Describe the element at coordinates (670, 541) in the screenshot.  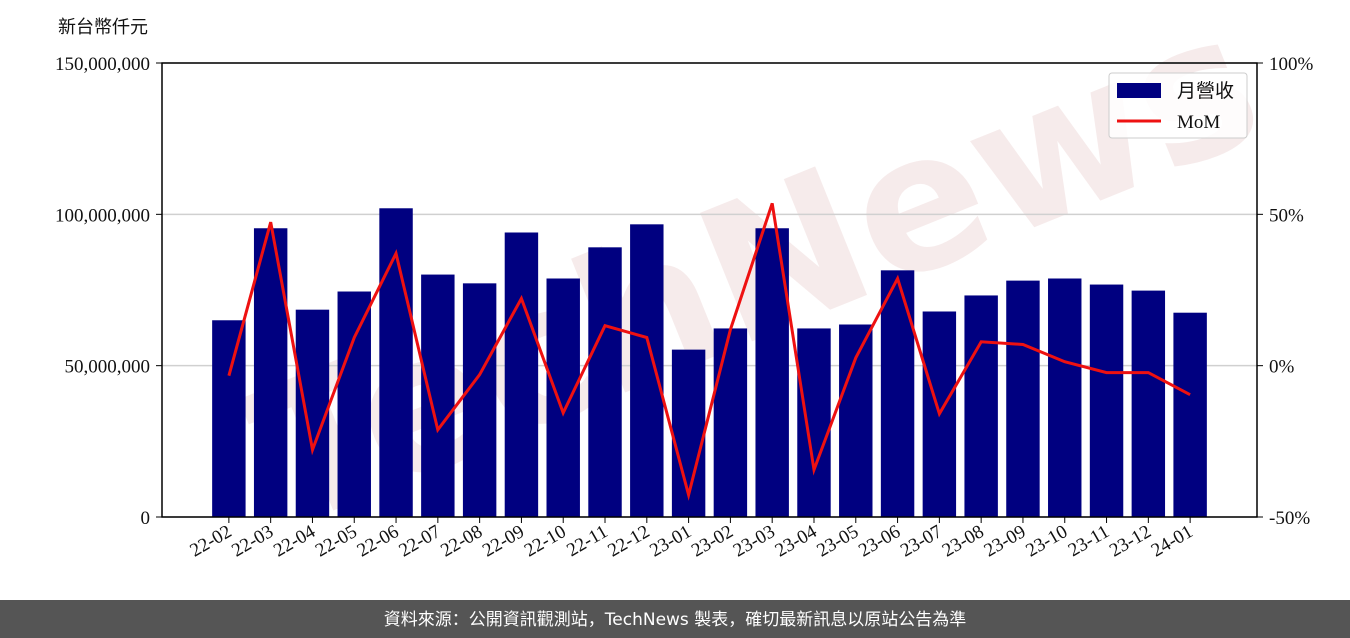
I see `x-tick-label: 23-01` at that location.